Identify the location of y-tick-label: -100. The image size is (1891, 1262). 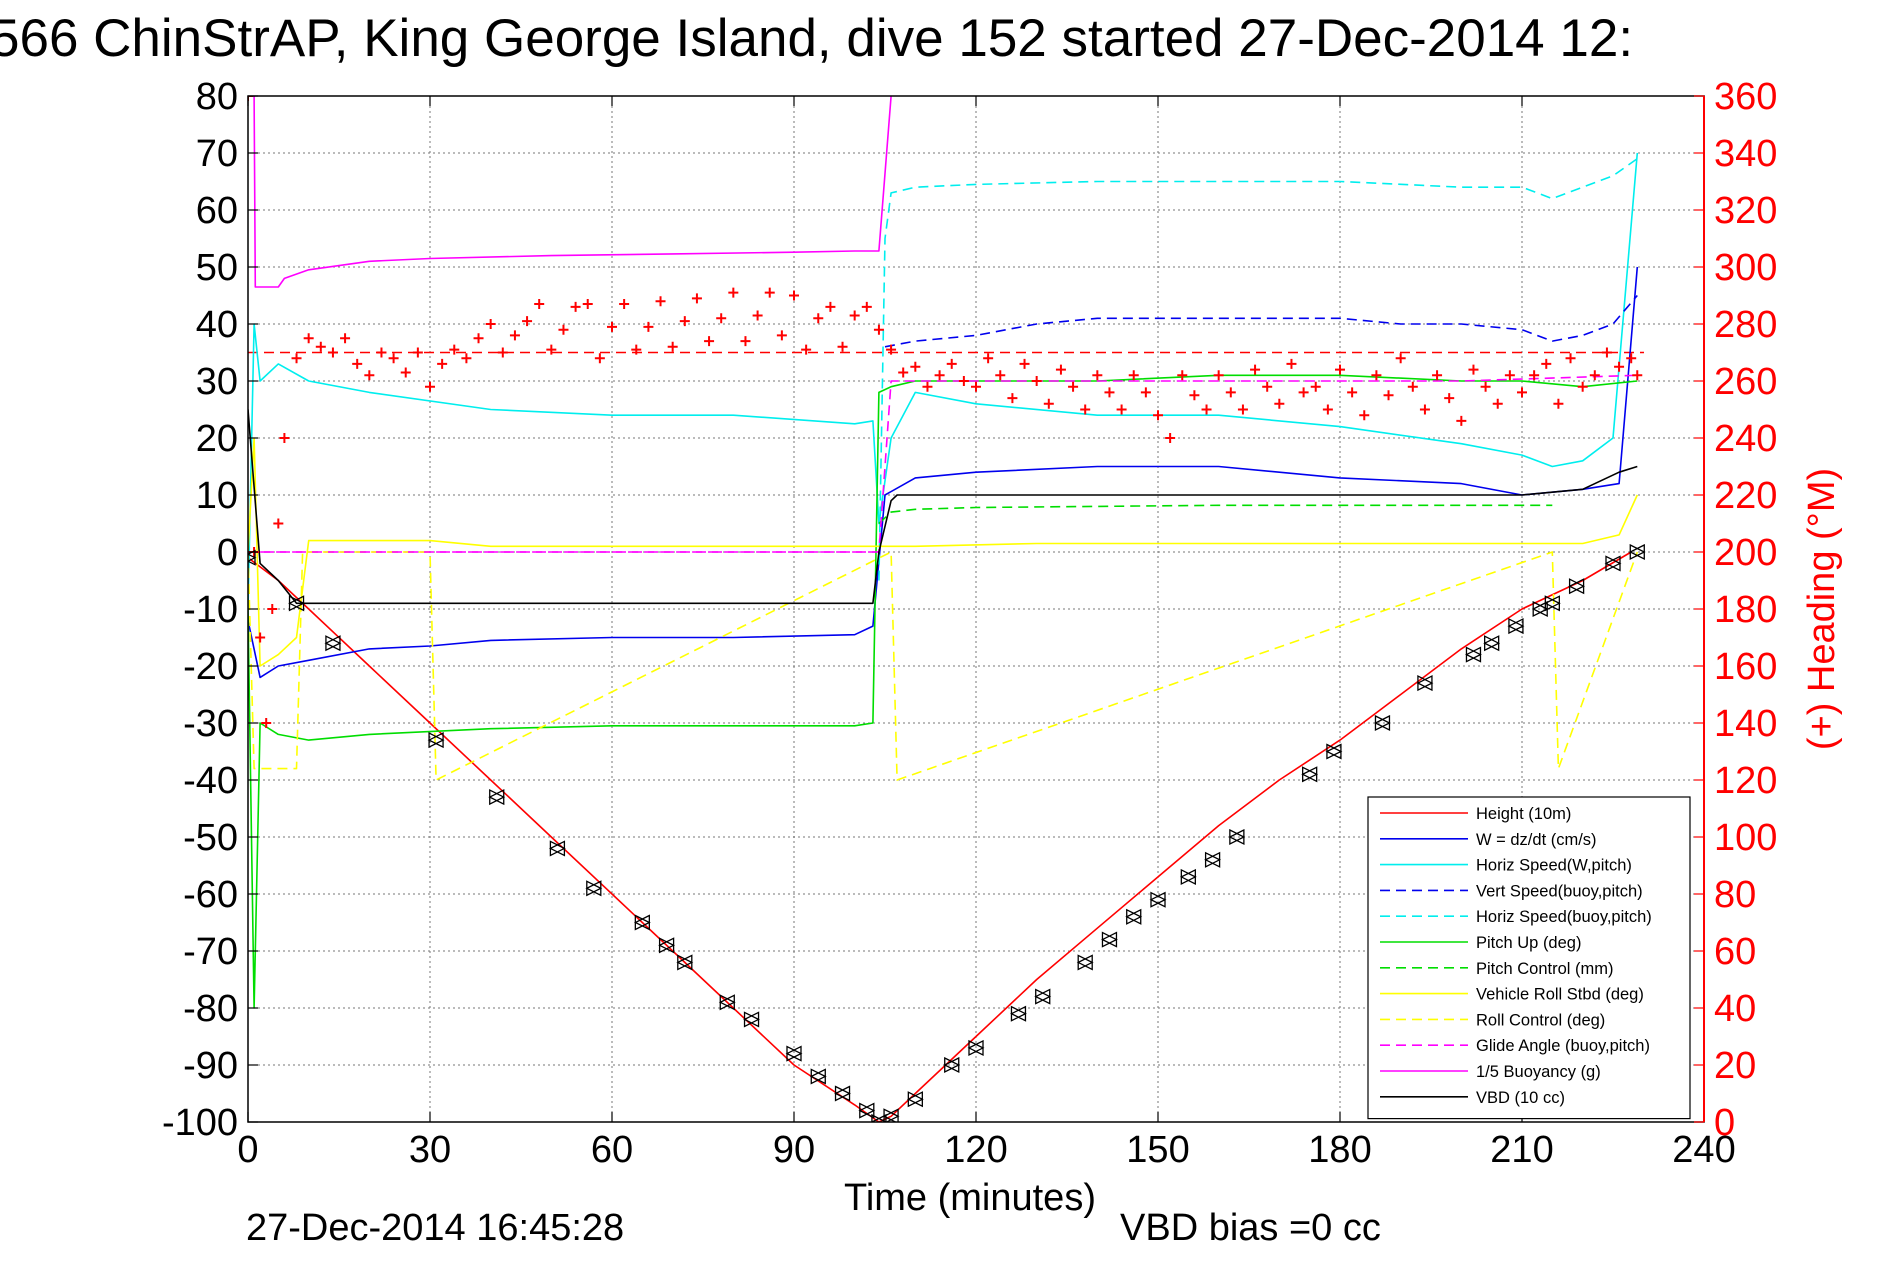
(200, 1123).